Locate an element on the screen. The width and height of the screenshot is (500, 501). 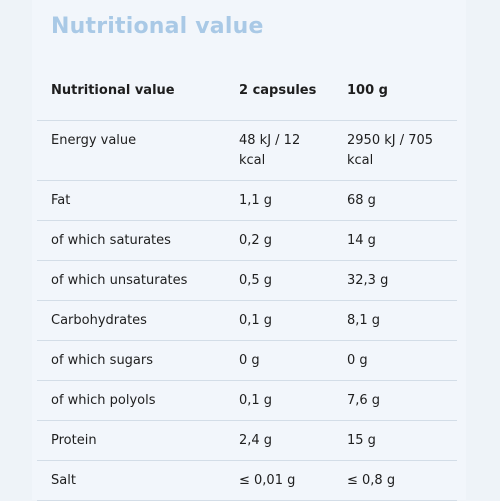
value-per-100g: 14 g is located at coordinates (361, 240).